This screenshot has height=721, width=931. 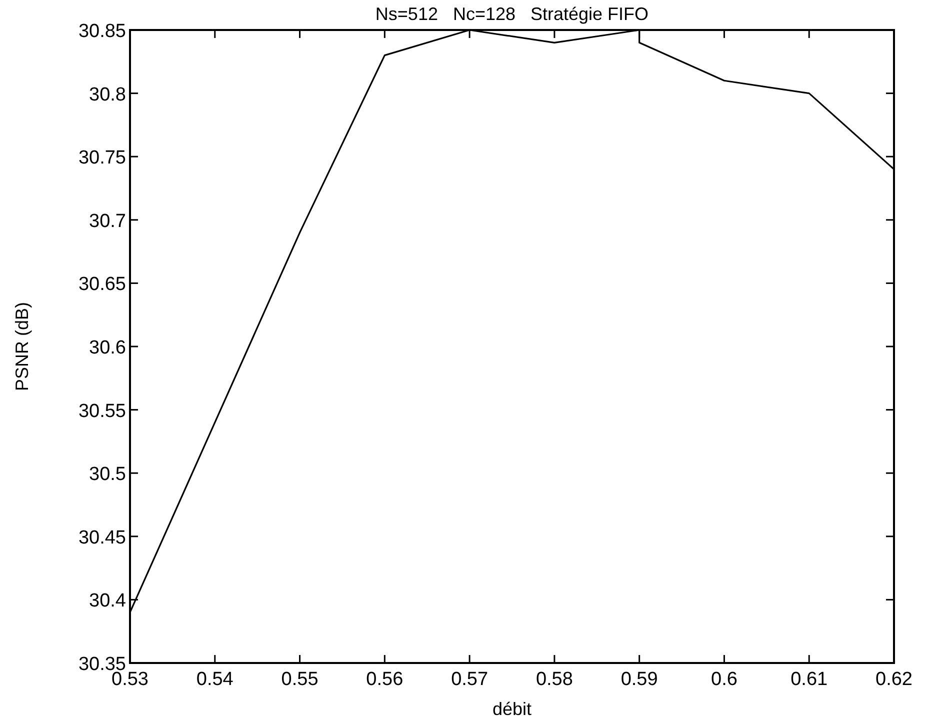 I want to click on x-tick-label: 0.59, so click(x=639, y=679).